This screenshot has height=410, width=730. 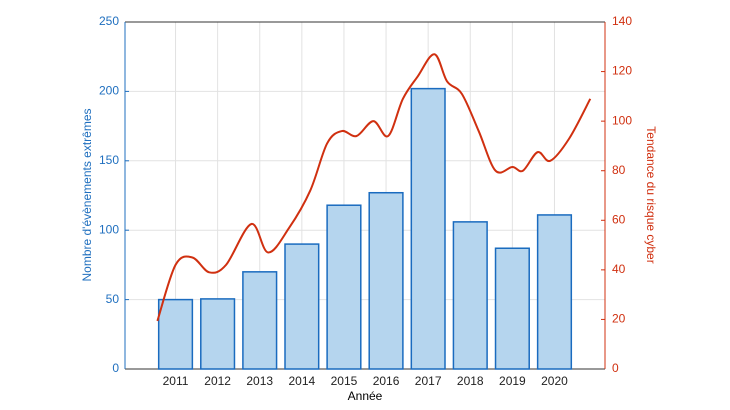 I want to click on x-tick-label: 2011, so click(x=176, y=381).